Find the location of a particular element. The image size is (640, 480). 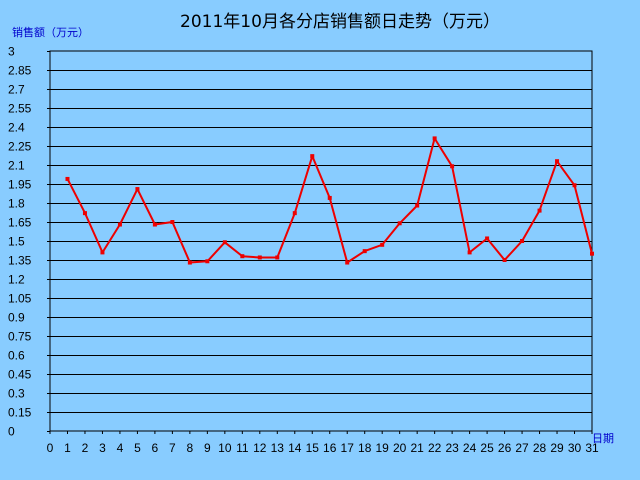

x-tick-label: 11 is located at coordinates (242, 448).